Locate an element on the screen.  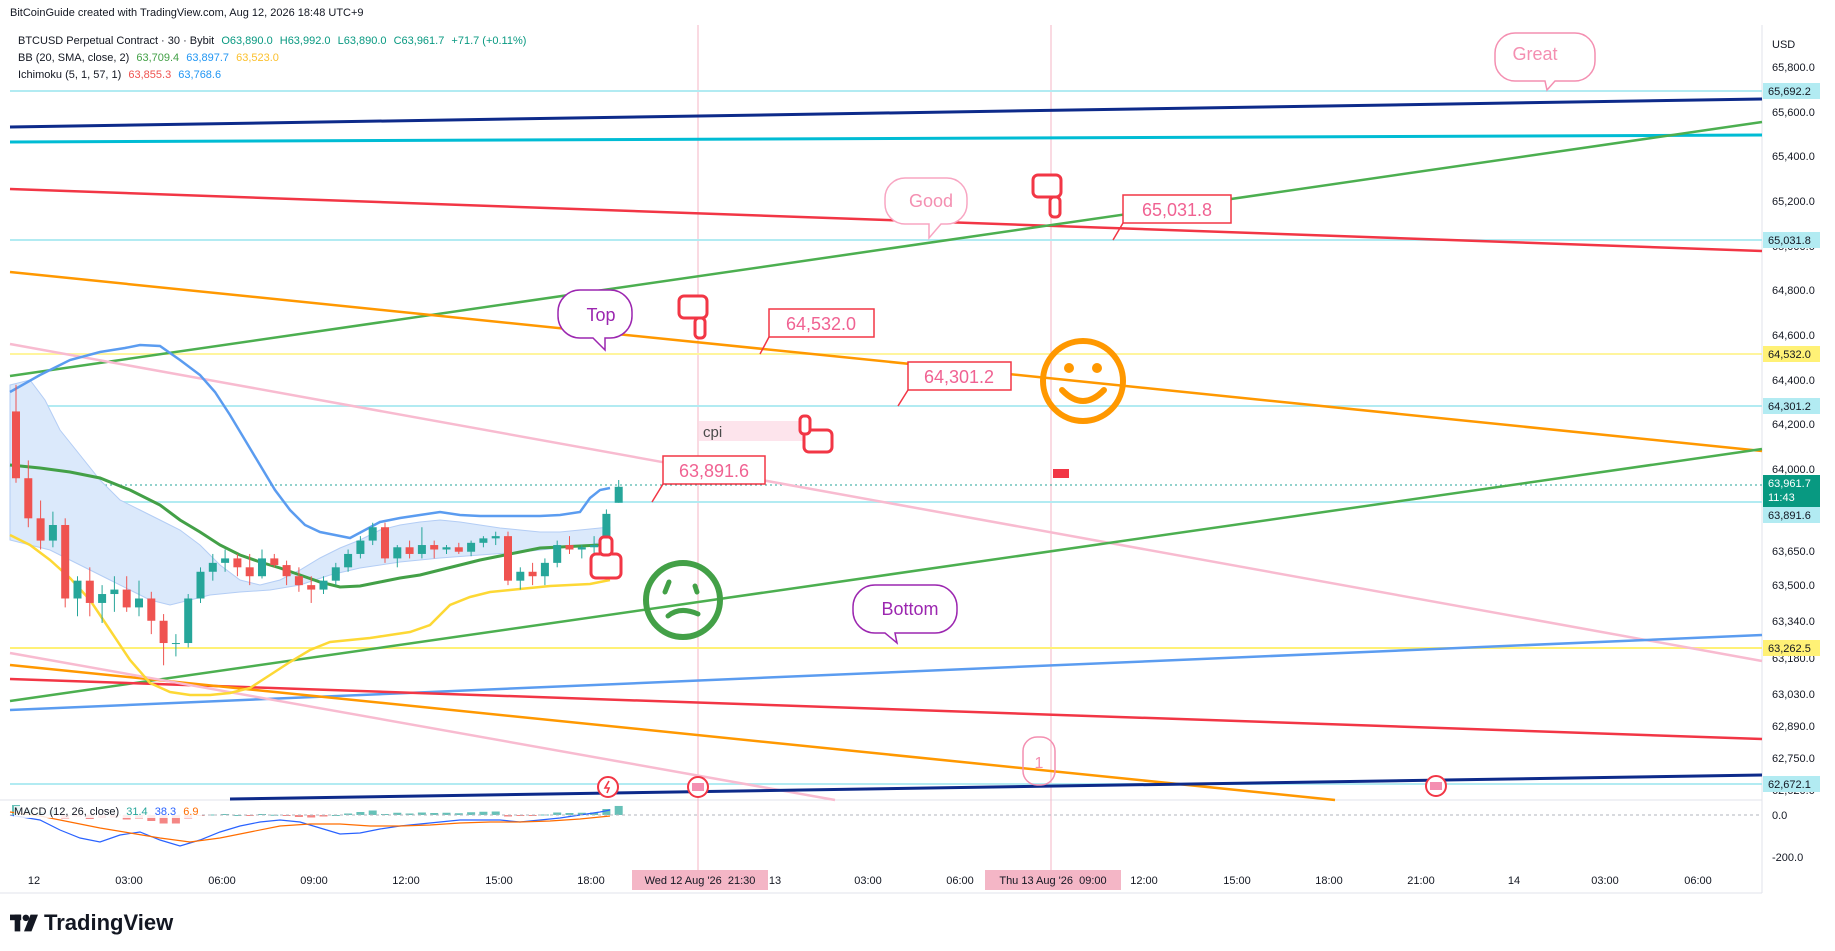
bottom-callout: Bottom is located at coordinates (905, 614).